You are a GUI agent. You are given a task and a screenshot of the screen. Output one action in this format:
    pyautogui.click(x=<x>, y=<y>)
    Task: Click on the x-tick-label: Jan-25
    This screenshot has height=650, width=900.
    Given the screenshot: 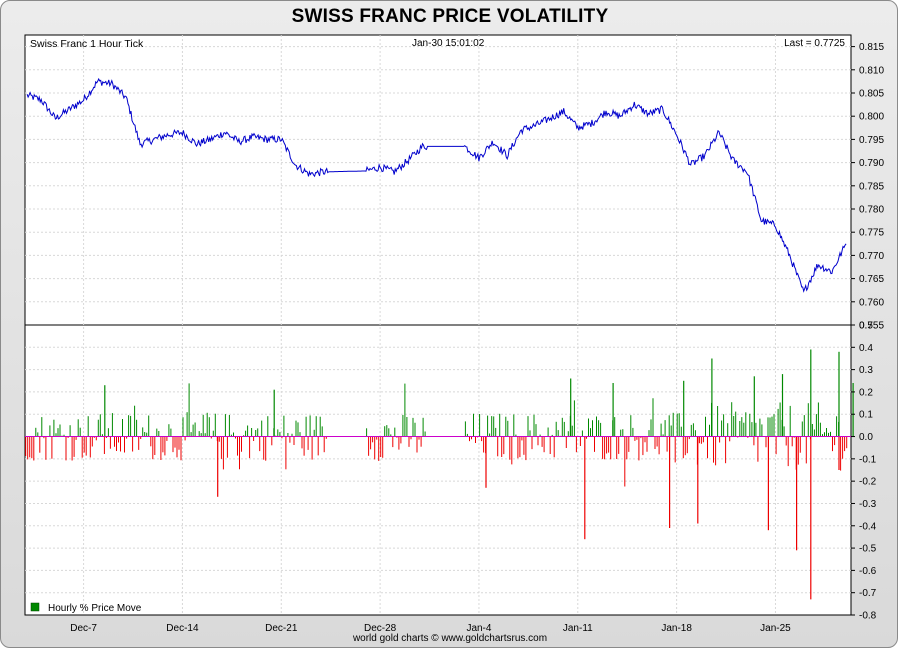 What is the action you would take?
    pyautogui.click(x=775, y=628)
    